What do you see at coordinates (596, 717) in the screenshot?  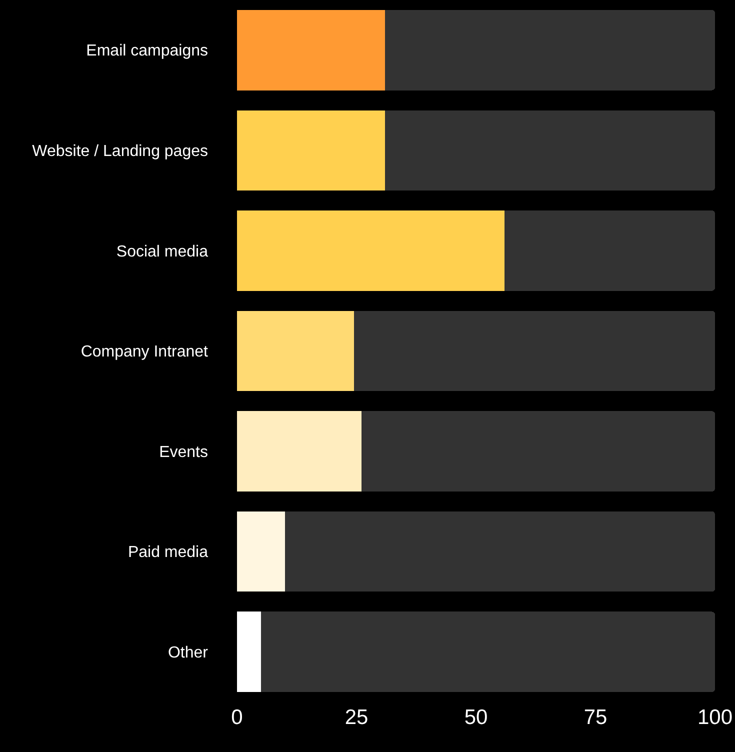 I see `x-tick-label: 75` at bounding box center [596, 717].